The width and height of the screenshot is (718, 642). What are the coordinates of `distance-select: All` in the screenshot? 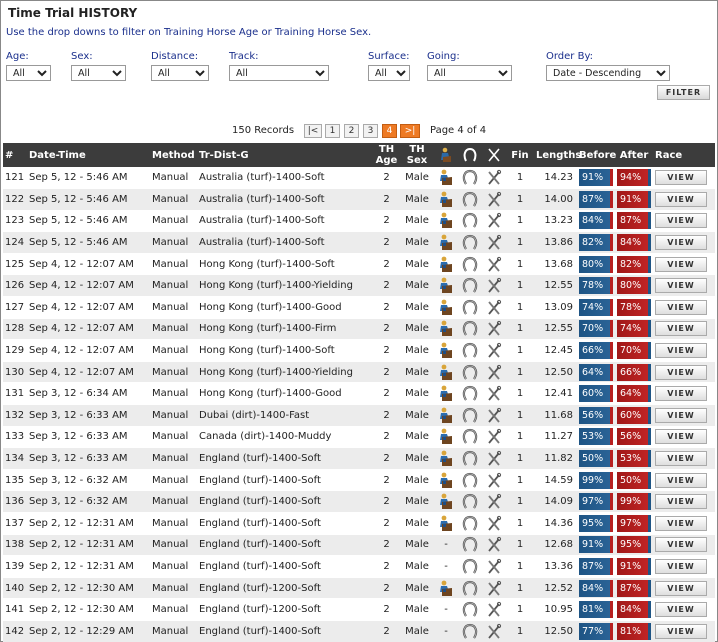 It's located at (180, 73).